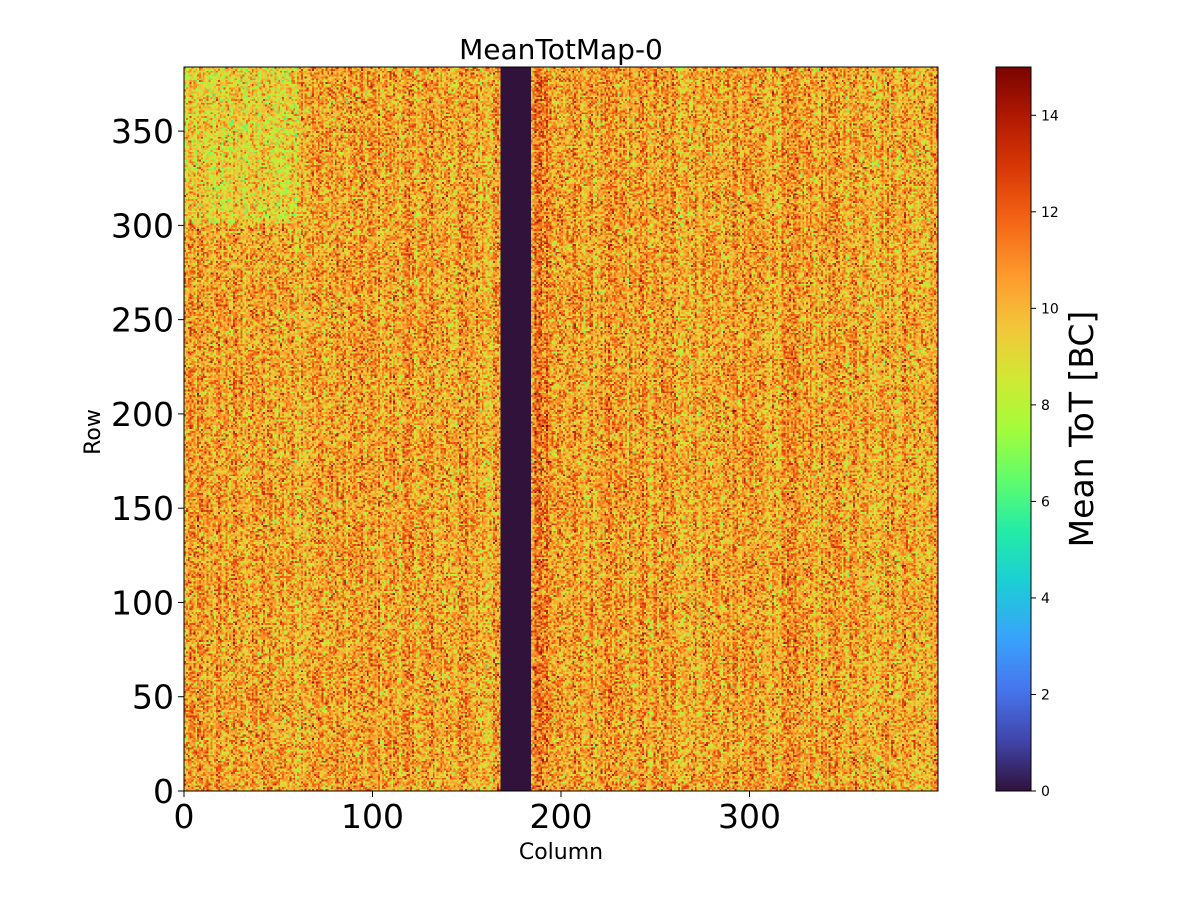 This screenshot has width=1200, height=900. What do you see at coordinates (93, 432) in the screenshot?
I see `y-axis-label: Row` at bounding box center [93, 432].